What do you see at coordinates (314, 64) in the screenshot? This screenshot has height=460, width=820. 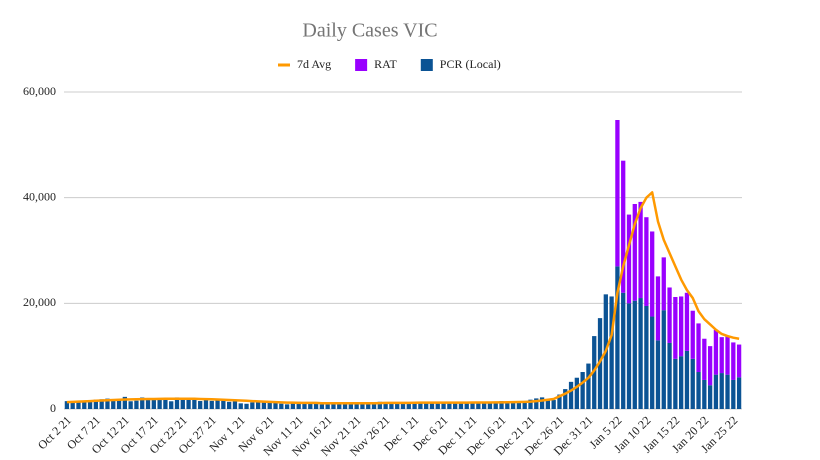 I see `legend-label: 7d Avg` at bounding box center [314, 64].